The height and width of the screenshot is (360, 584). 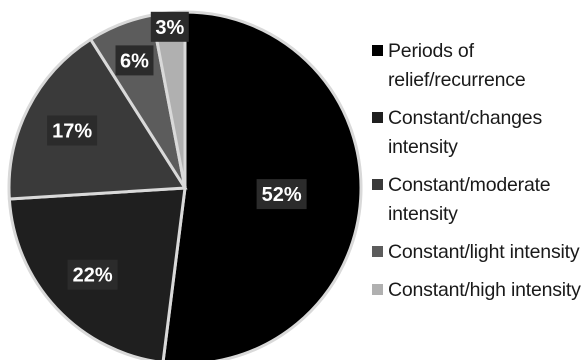 I want to click on legend-item-high-intensity: Constant/high intensity, so click(x=477, y=290).